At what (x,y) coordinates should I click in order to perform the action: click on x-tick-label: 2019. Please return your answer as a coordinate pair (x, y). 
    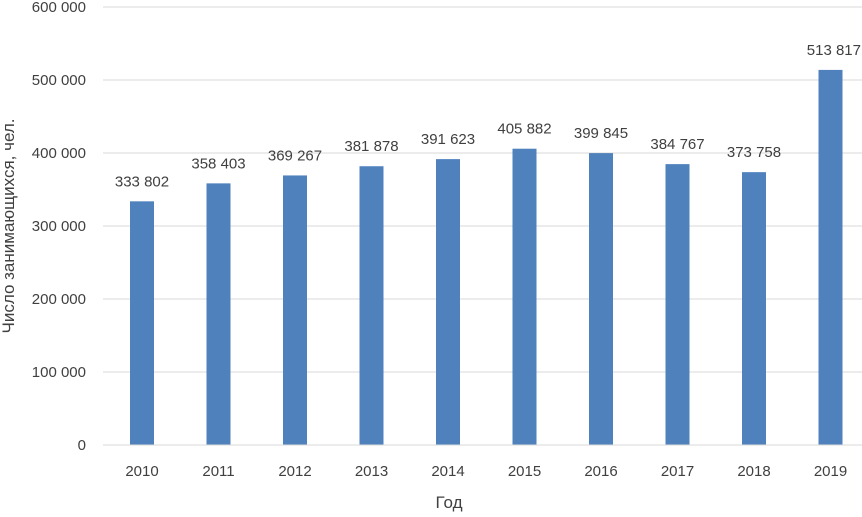
    Looking at the image, I should click on (830, 471).